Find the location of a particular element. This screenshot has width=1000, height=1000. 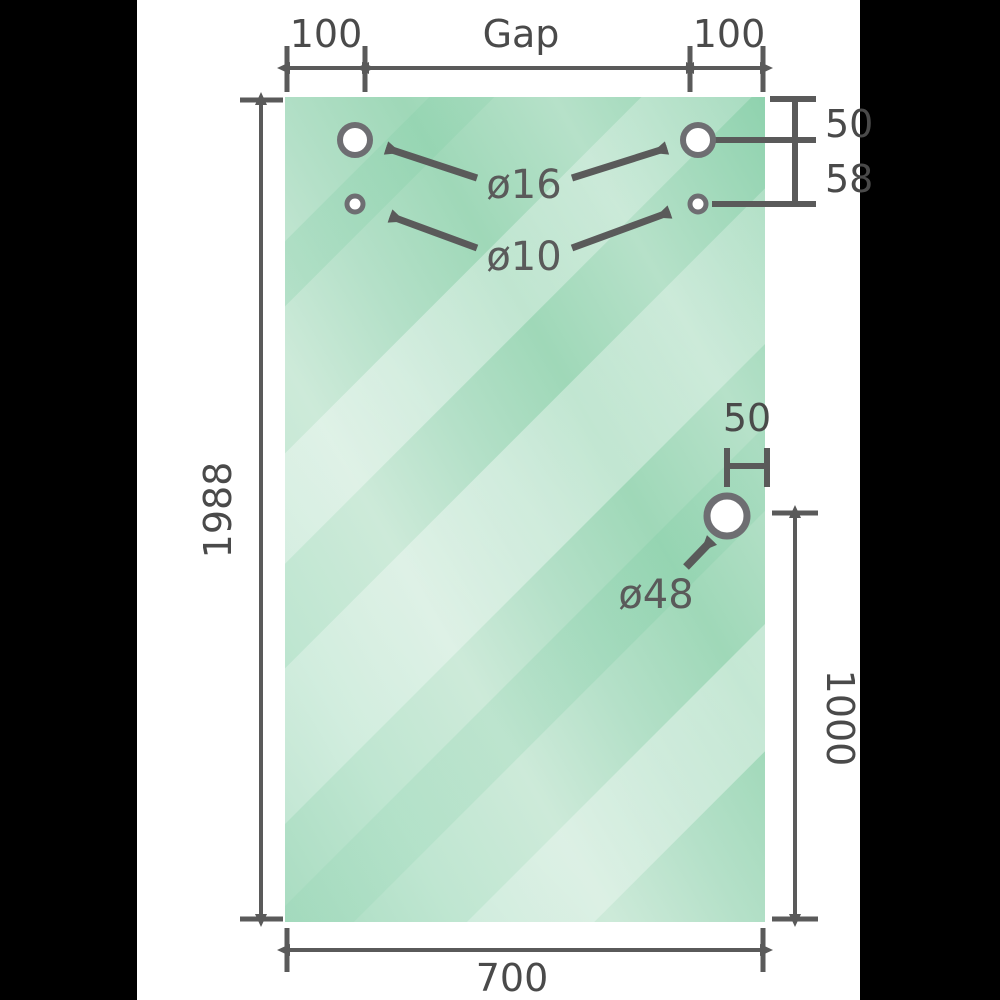

dim-label-height-1988: 1988 is located at coordinates (218, 510).